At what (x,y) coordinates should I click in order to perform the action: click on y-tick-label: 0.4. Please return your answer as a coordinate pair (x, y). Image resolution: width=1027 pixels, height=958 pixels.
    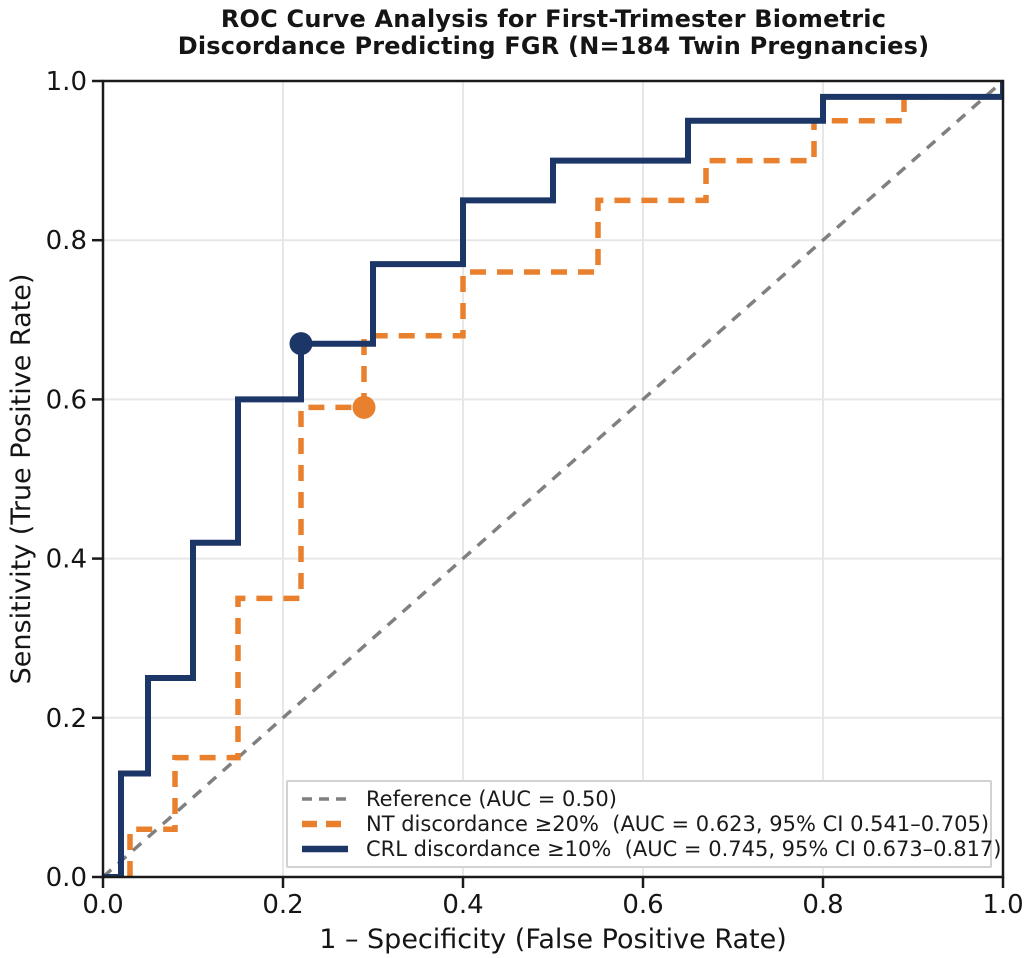
    Looking at the image, I should click on (66, 560).